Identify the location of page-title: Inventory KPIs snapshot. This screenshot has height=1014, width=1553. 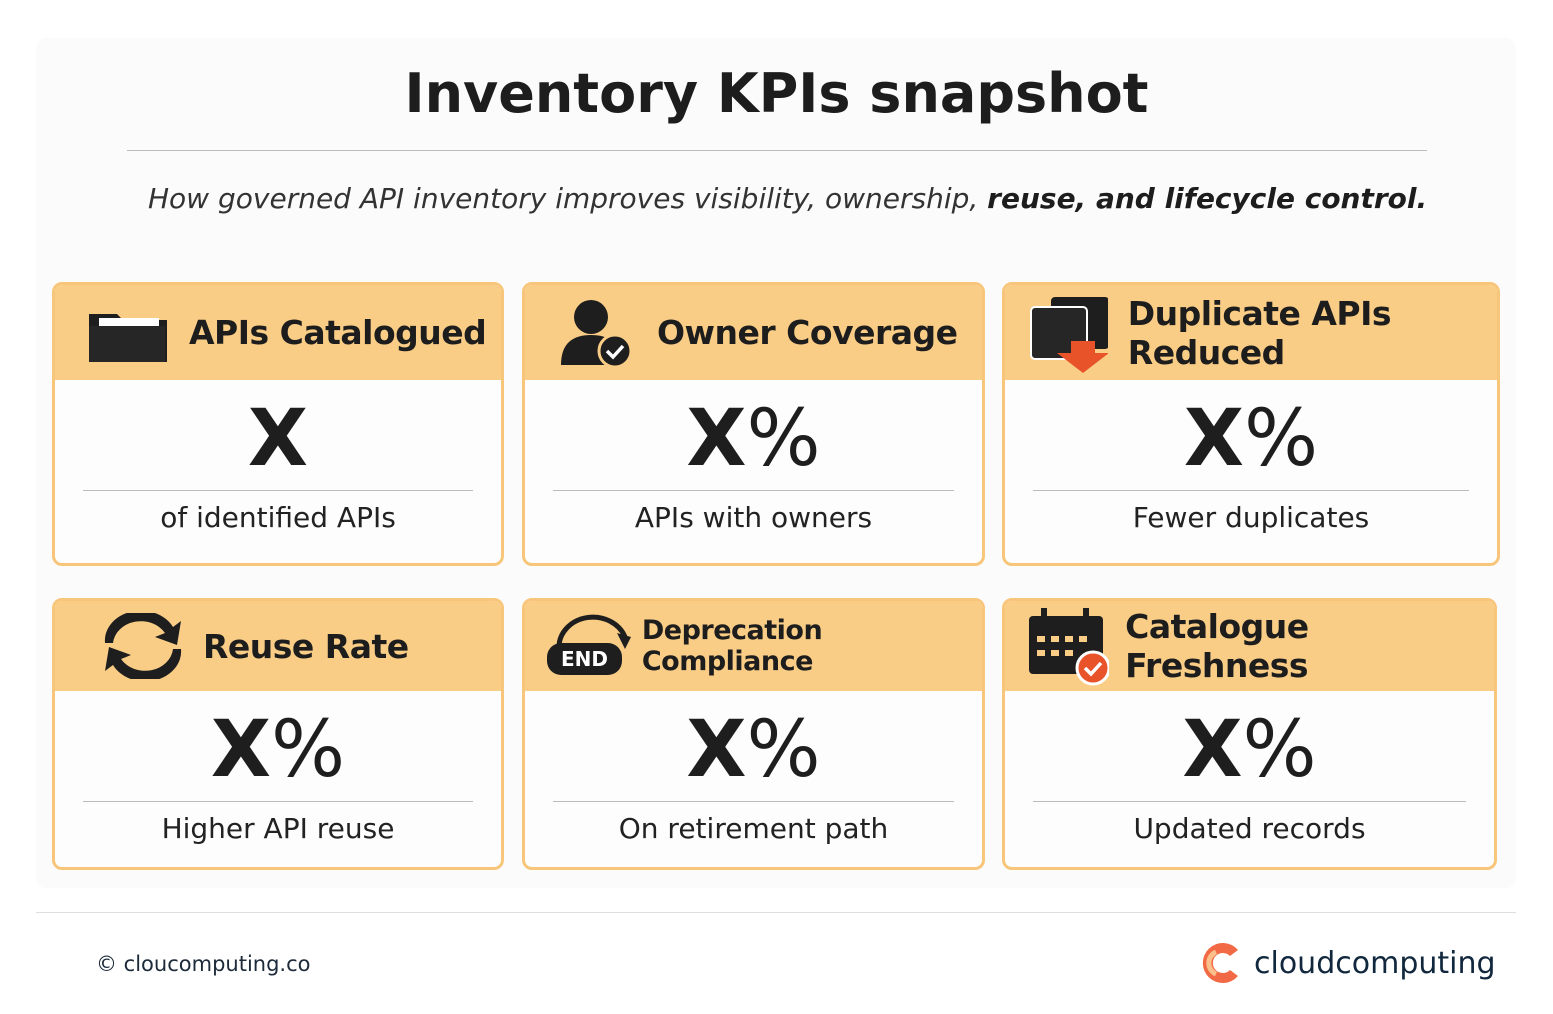
(776, 93).